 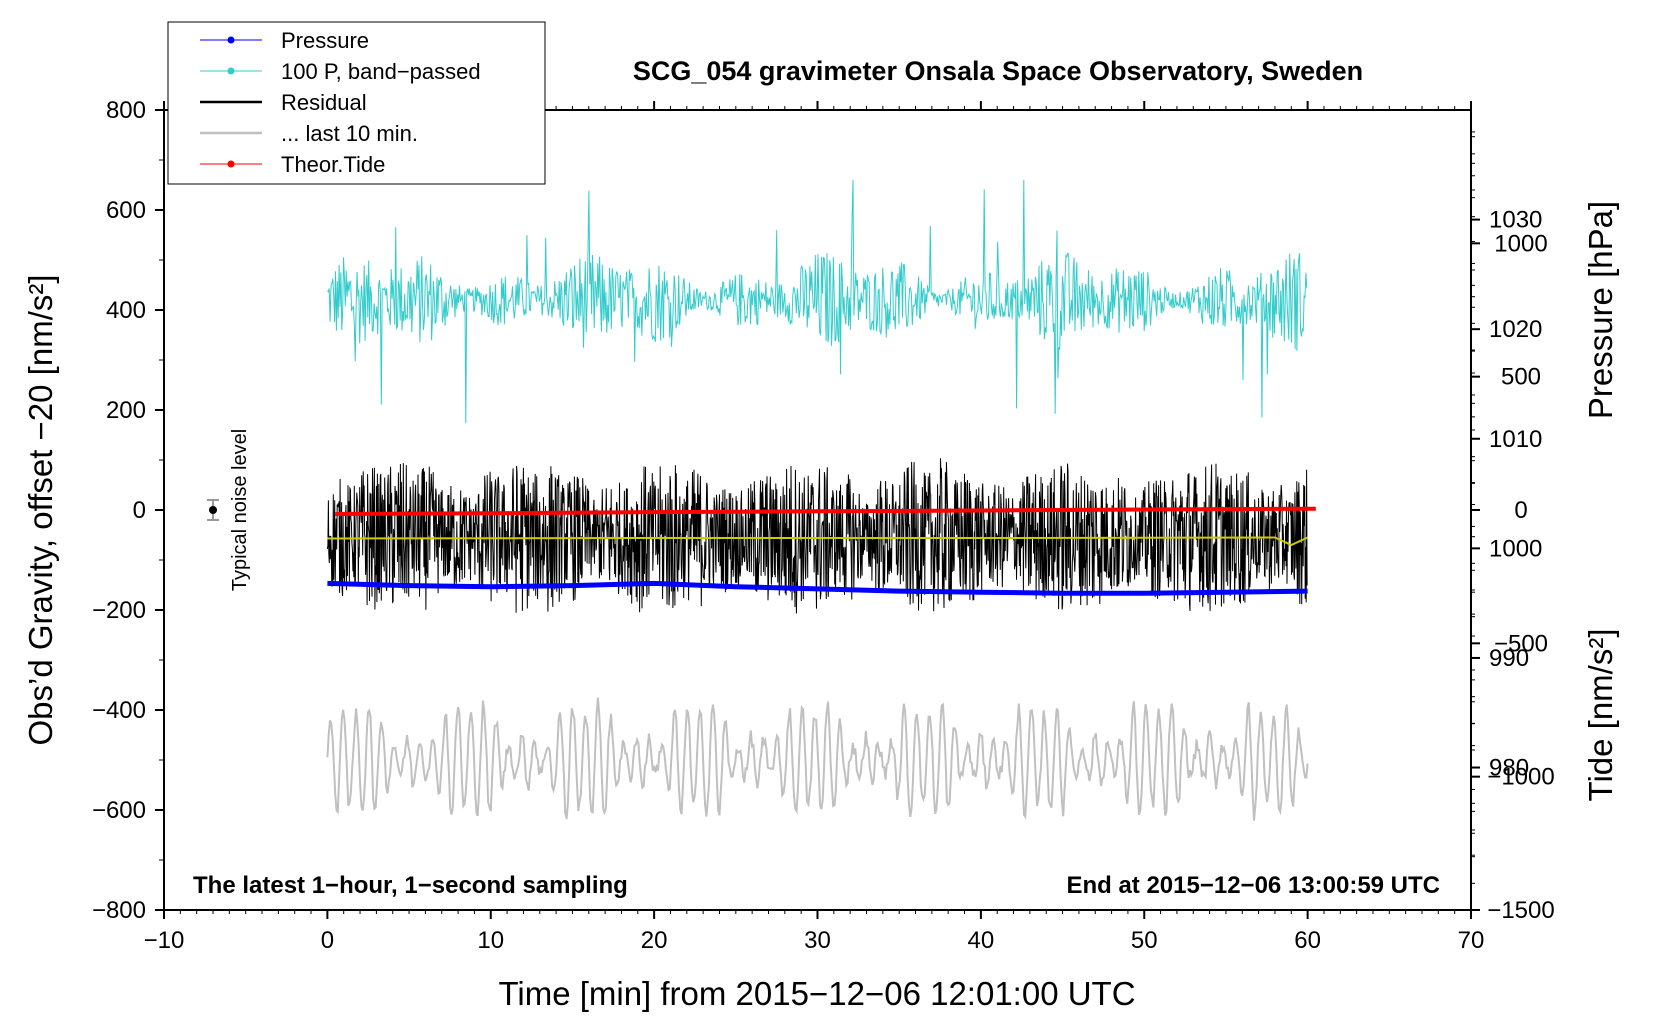 What do you see at coordinates (139, 510) in the screenshot?
I see `y-tick-label-left: 0` at bounding box center [139, 510].